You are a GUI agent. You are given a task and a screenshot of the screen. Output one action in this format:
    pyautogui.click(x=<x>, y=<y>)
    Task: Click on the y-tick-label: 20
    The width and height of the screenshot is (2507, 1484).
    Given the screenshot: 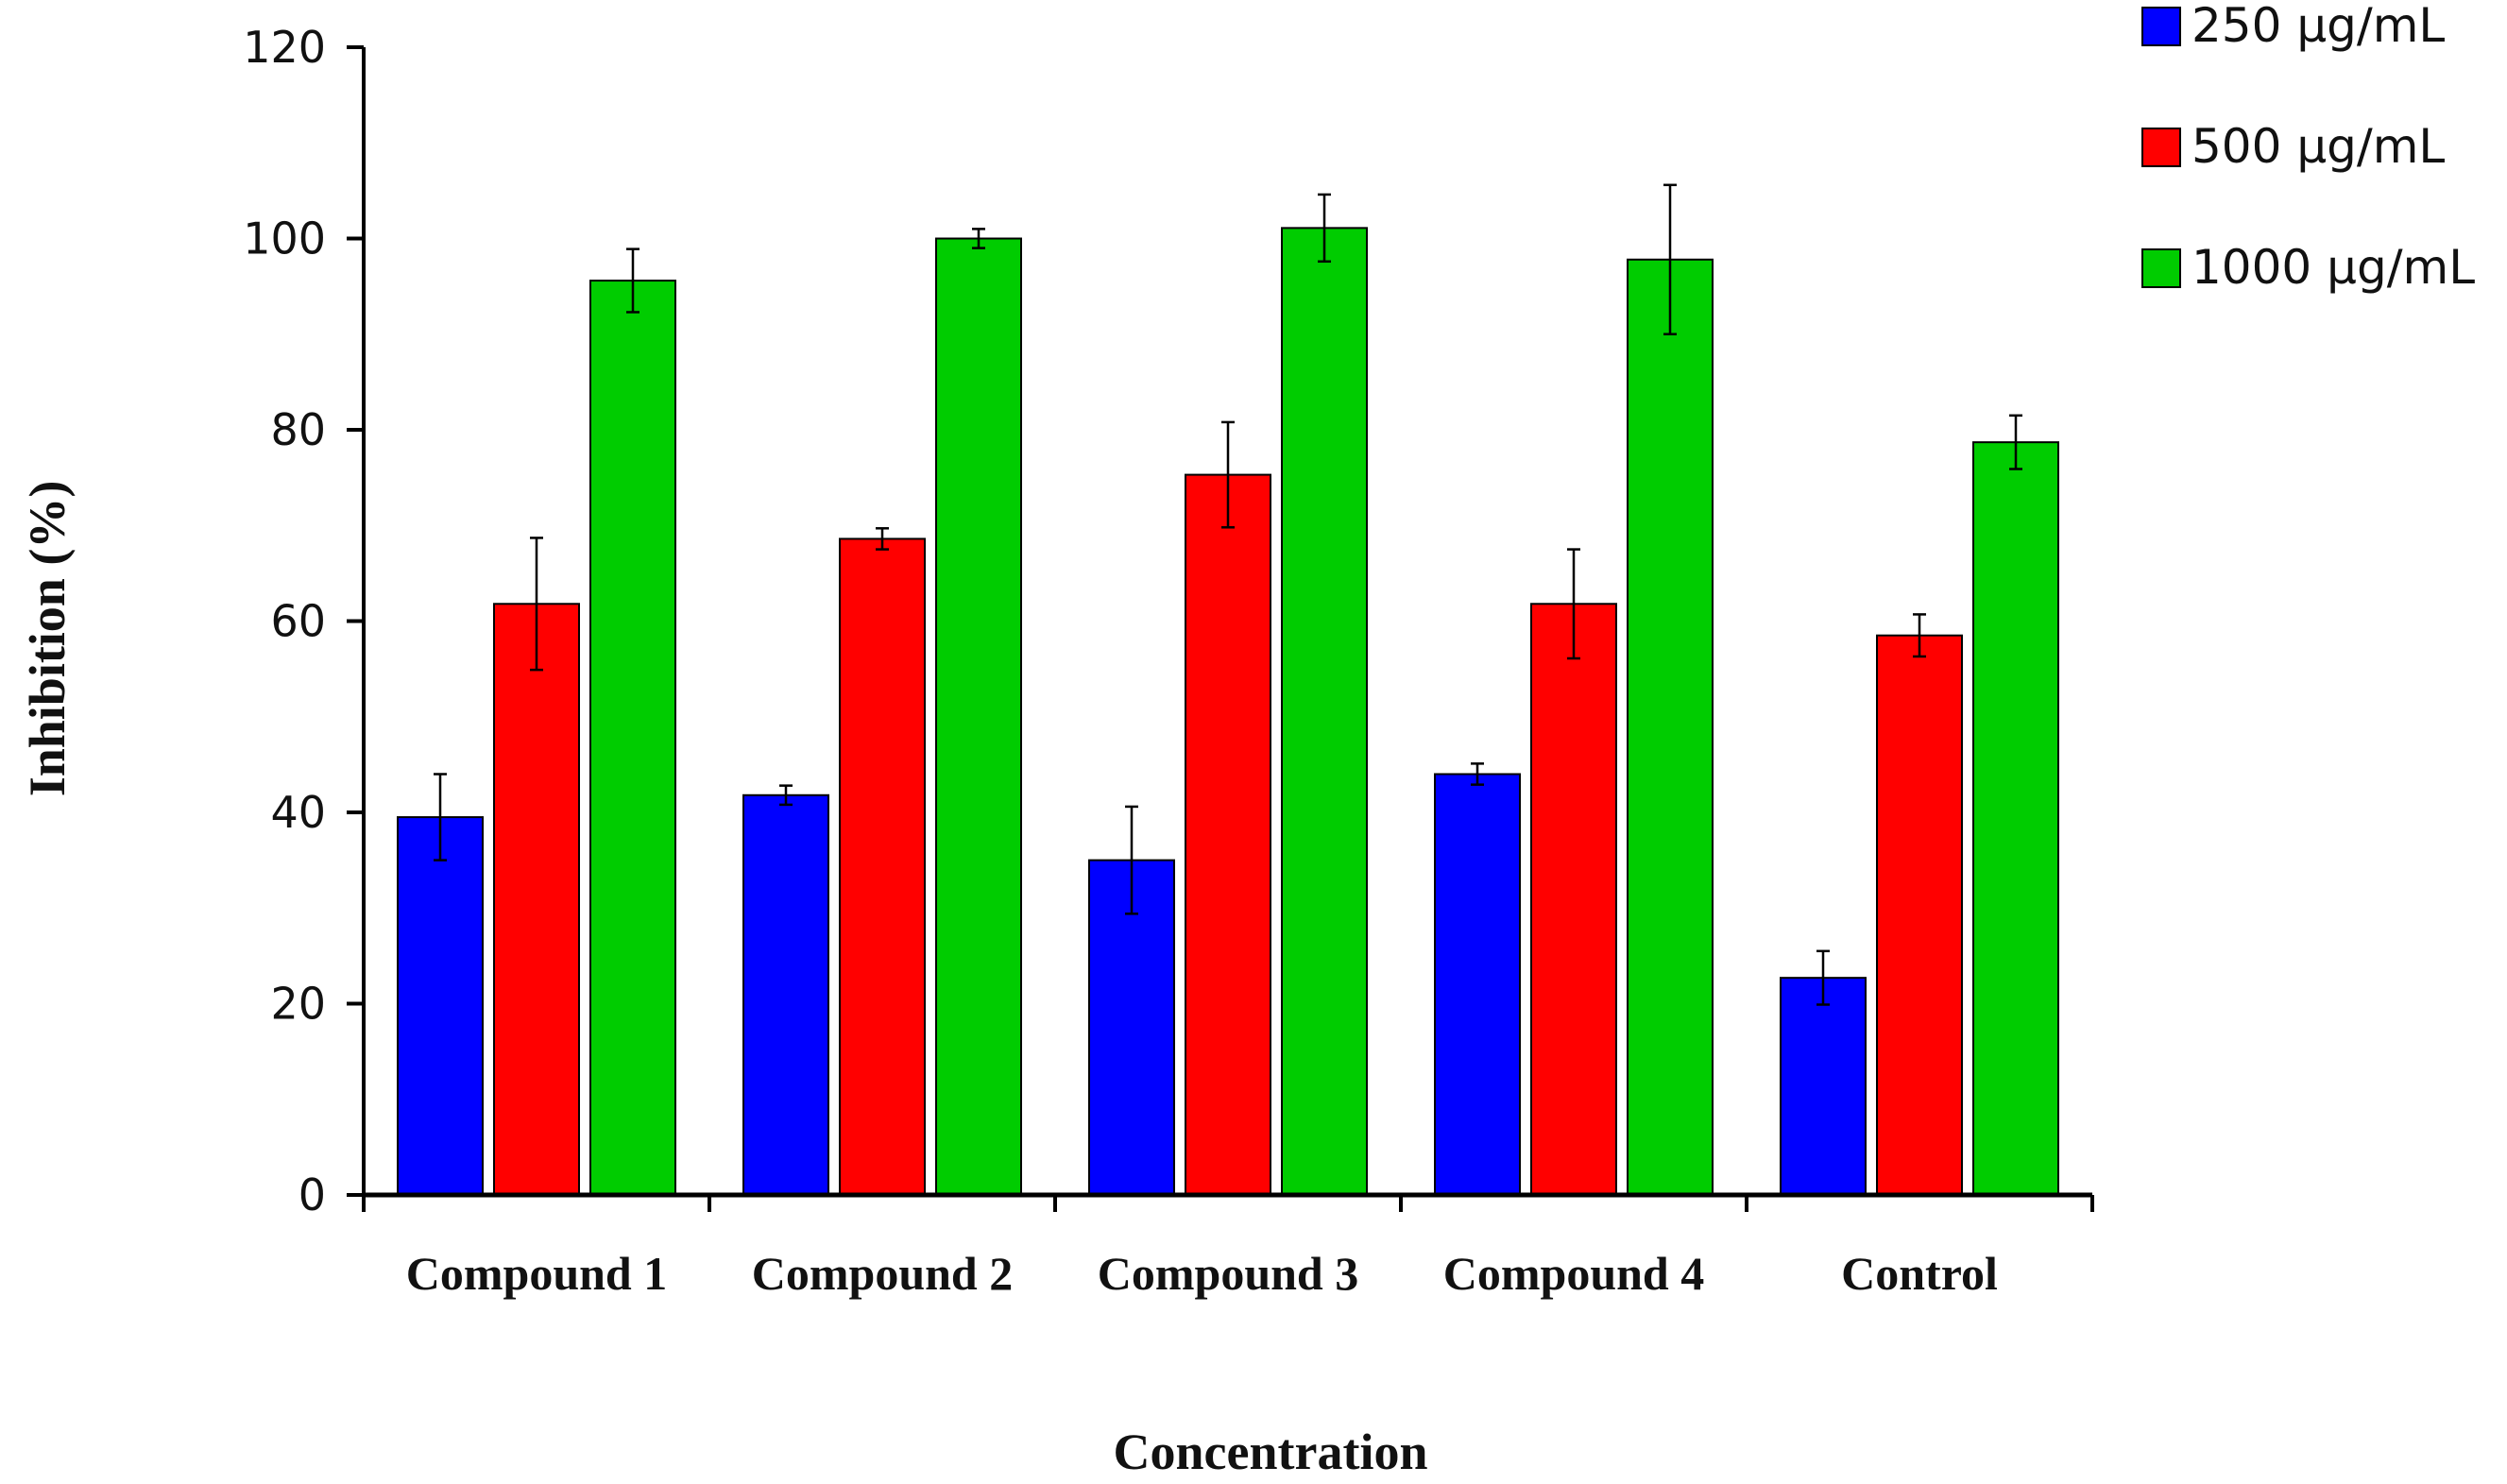 What is the action you would take?
    pyautogui.click(x=298, y=1004)
    